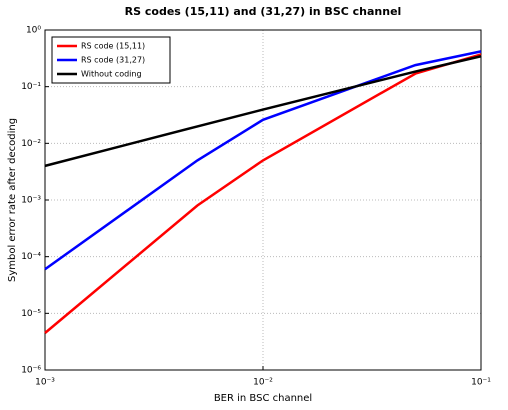  I want to click on x-axis-label: BER in BSC channel, so click(263, 398).